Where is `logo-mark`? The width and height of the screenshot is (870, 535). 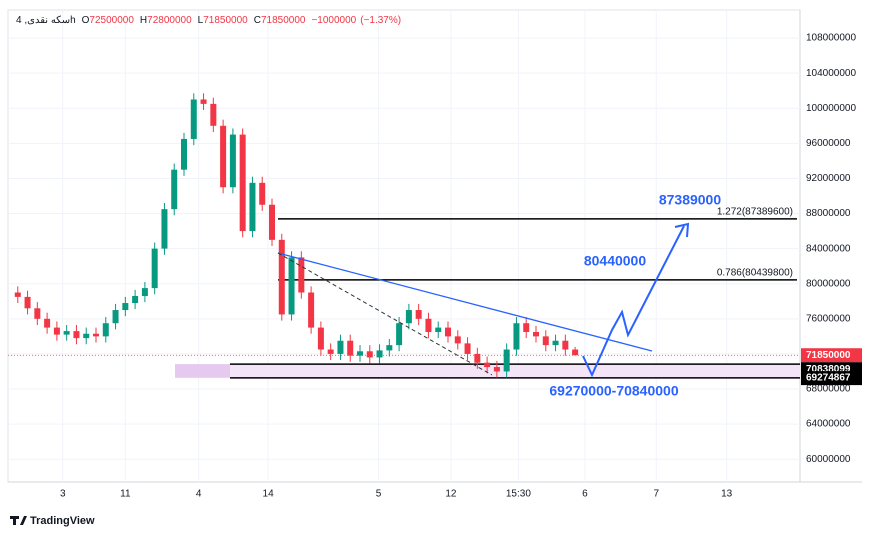 logo-mark is located at coordinates (18, 520).